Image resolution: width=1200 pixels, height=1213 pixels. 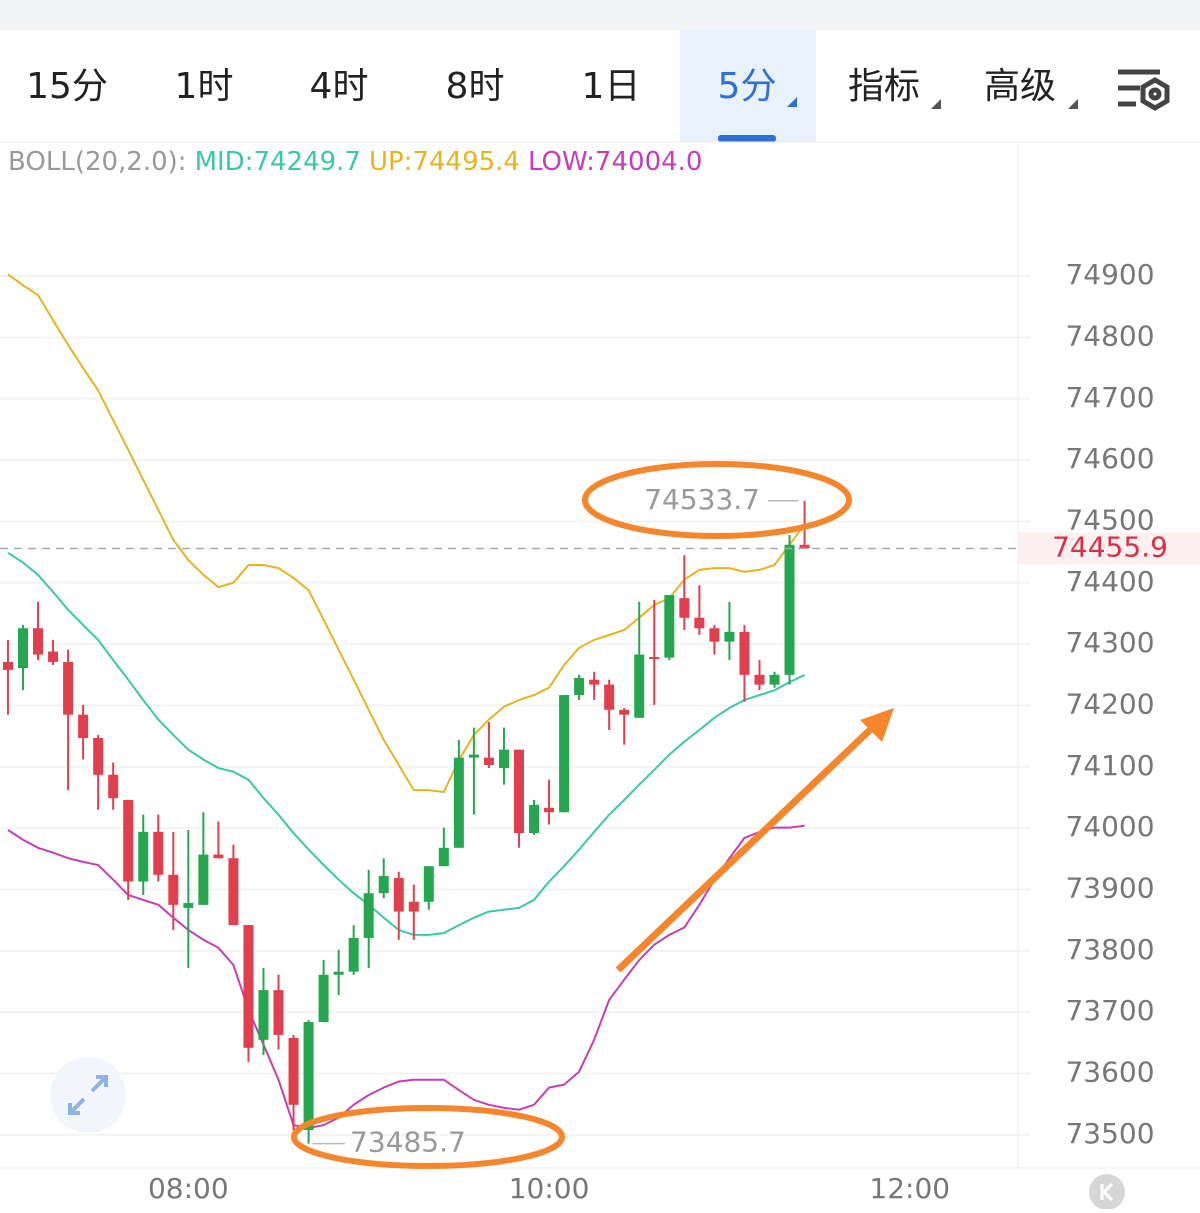 What do you see at coordinates (1109, 335) in the screenshot?
I see `y-tick-label: 74800` at bounding box center [1109, 335].